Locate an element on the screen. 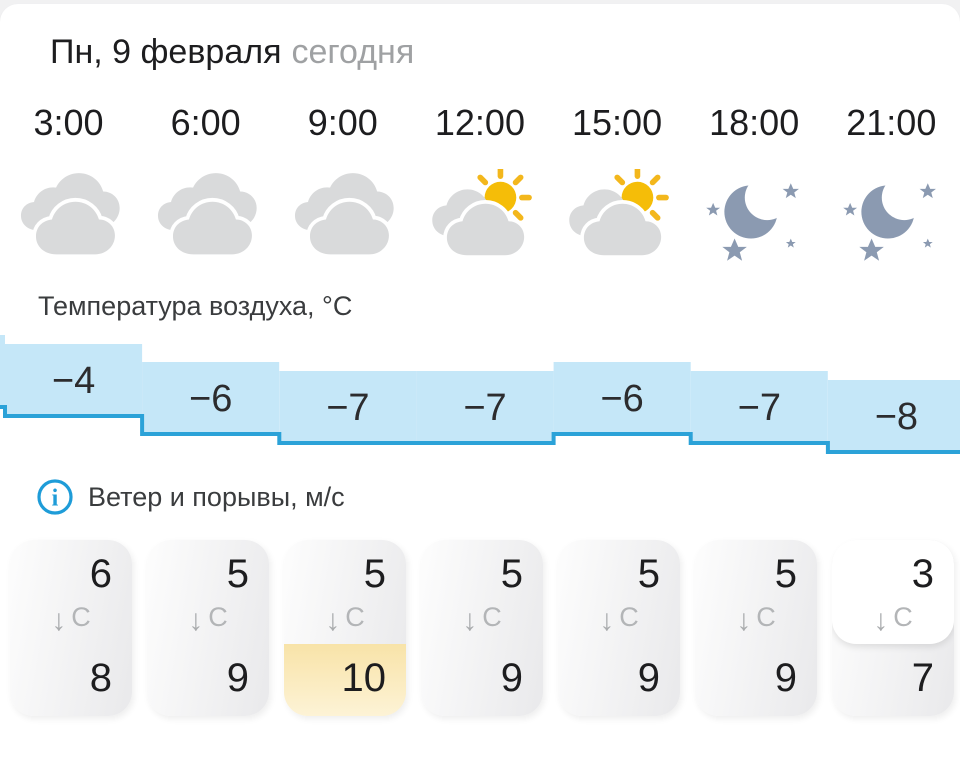 The width and height of the screenshot is (960, 776). wind-speed-cell: 3 ↓ С is located at coordinates (893, 592).